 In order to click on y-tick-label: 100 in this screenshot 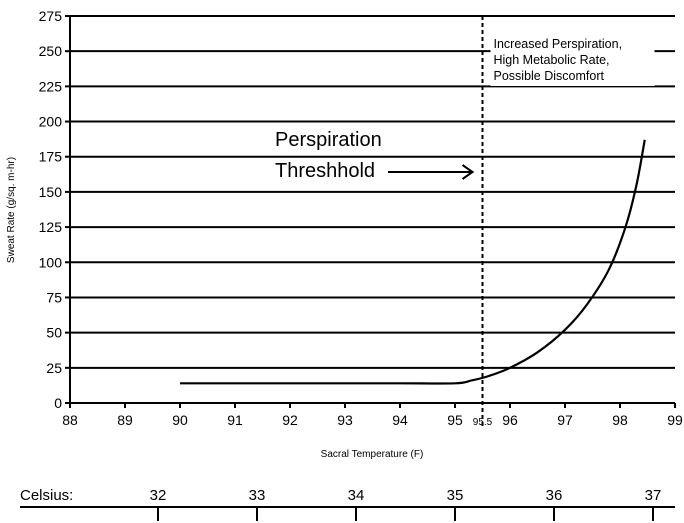, I will do `click(51, 262)`.